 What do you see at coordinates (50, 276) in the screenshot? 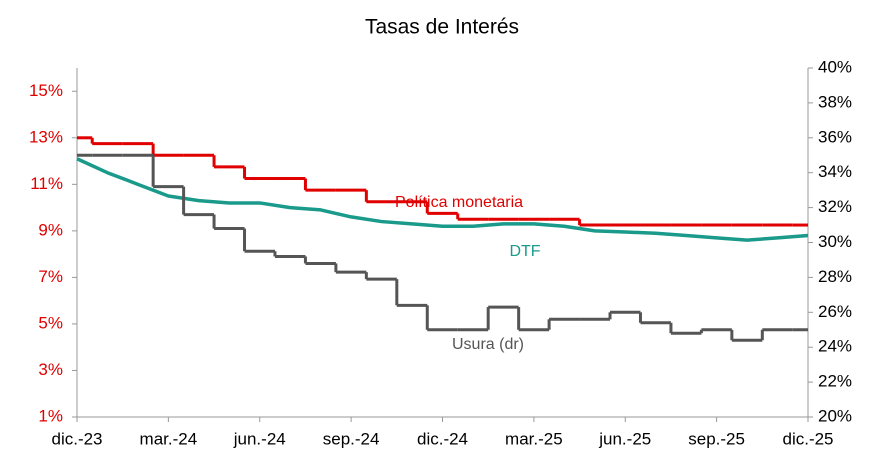
I see `y-tick-label: 7%` at bounding box center [50, 276].